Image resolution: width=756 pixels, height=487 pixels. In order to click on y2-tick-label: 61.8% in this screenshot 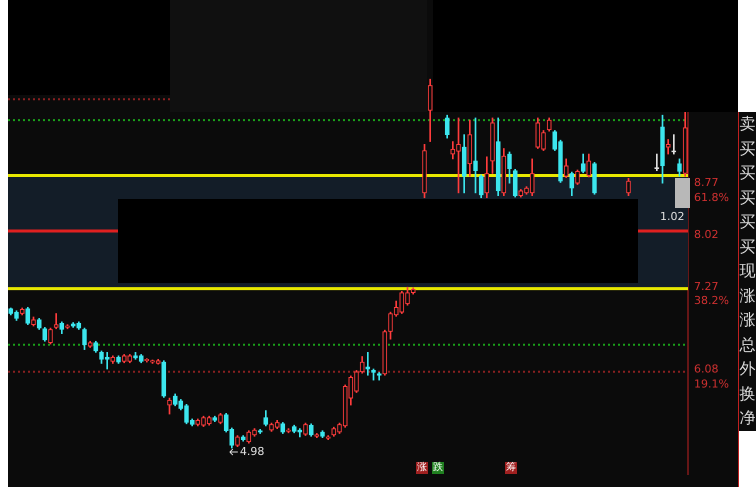, I will do `click(711, 197)`.